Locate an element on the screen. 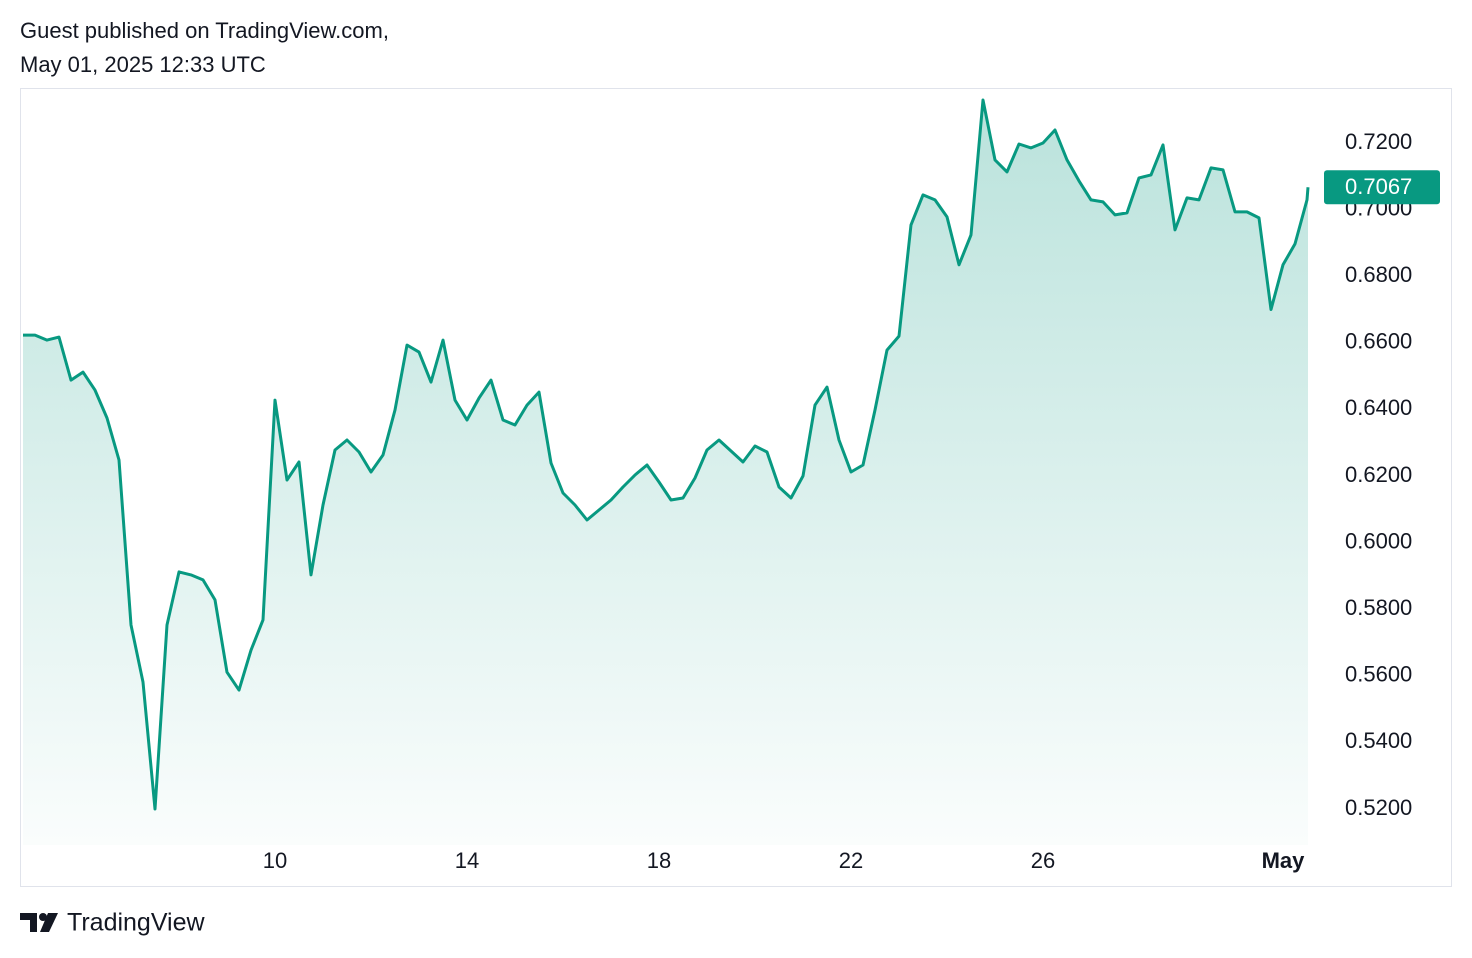 This screenshot has height=958, width=1472. x-tick-label: 26 is located at coordinates (1043, 860).